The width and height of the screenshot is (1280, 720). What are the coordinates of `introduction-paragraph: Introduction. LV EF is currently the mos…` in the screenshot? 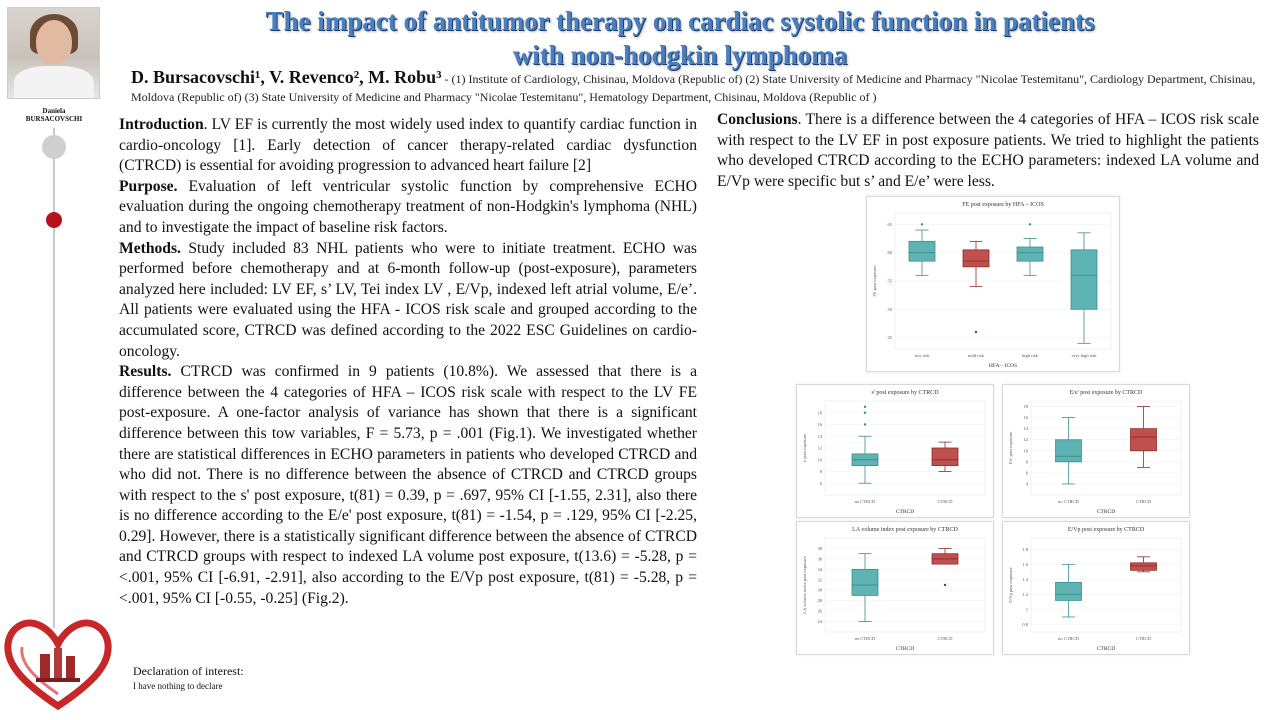 It's located at (408, 146).